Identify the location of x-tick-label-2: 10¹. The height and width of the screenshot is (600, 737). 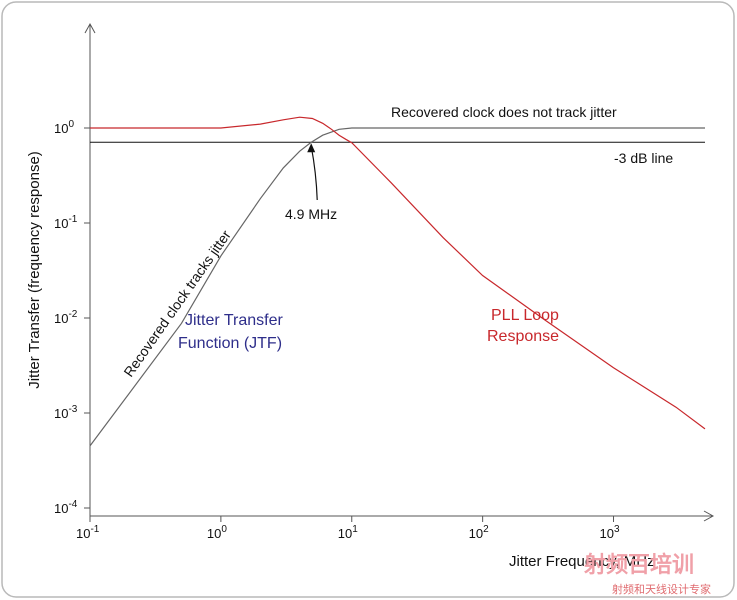
(348, 532).